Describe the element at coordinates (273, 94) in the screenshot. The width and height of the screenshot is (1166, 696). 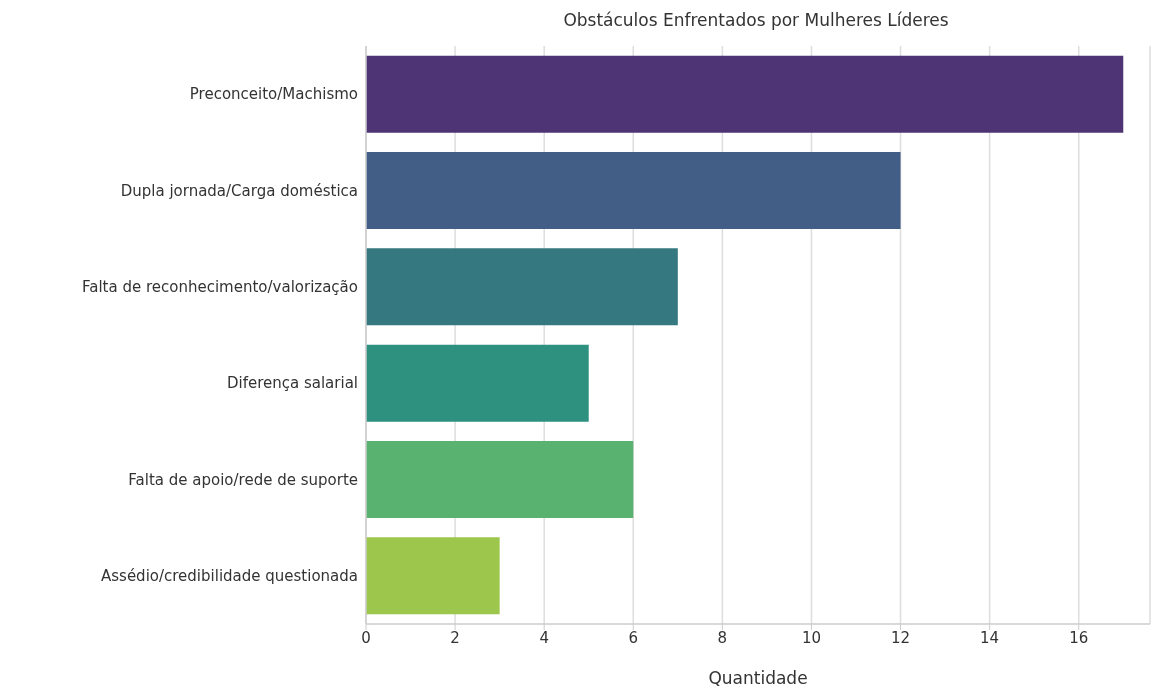
I see `y-tick-label: Preconceito/Machismo` at that location.